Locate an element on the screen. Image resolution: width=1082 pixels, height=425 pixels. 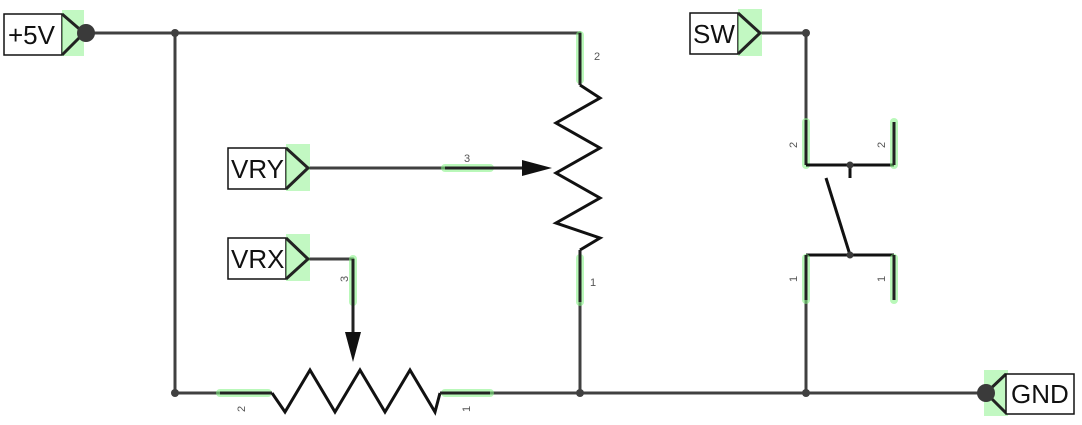
pin-highlight is located at coordinates (73, 33).